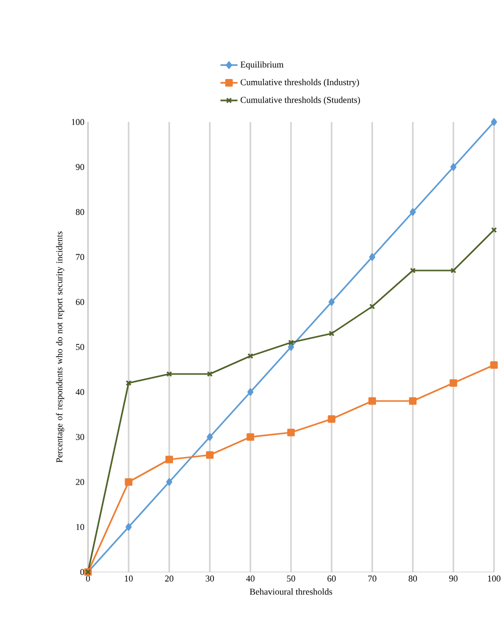 This screenshot has width=501, height=630. I want to click on x-tick-label: 40, so click(250, 579).